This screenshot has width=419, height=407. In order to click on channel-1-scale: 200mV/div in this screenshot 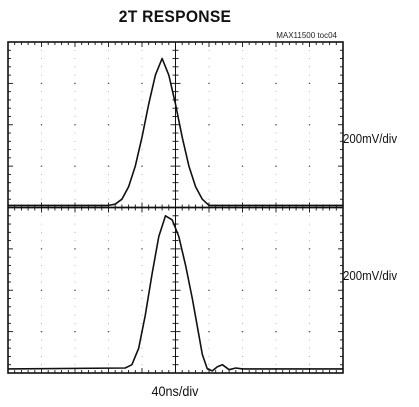, I will do `click(370, 138)`.